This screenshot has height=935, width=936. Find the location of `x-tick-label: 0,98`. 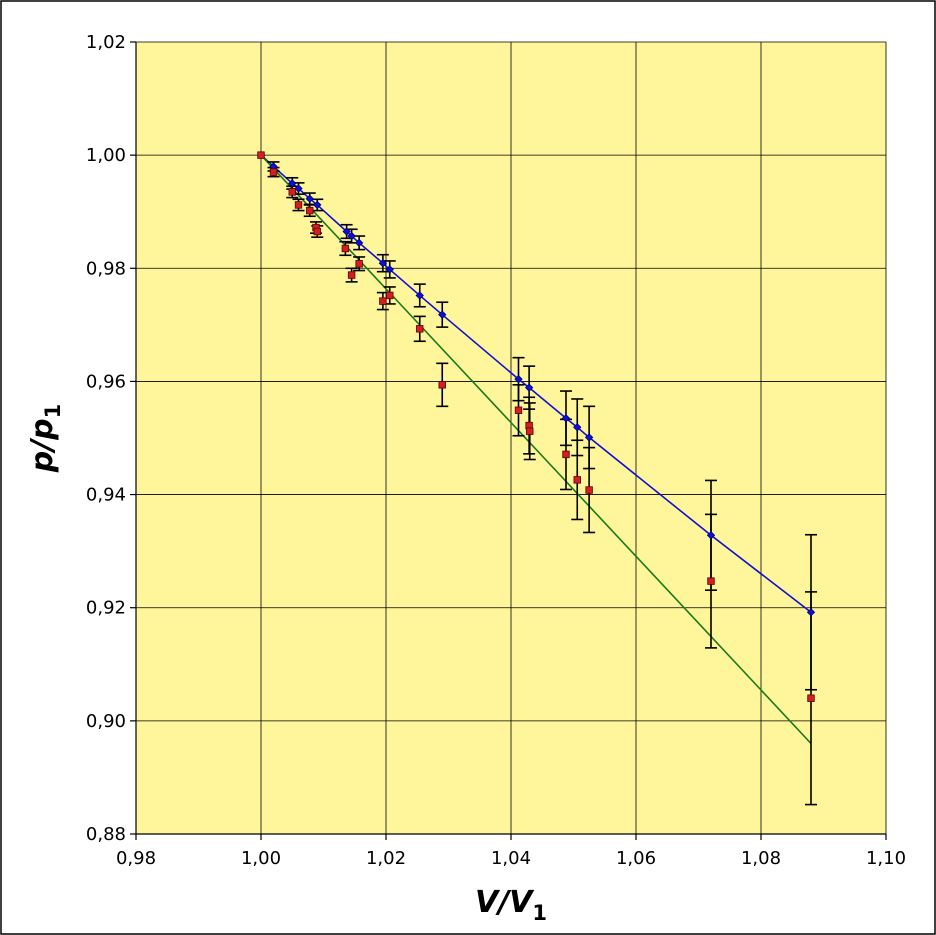

x-tick-label: 0,98 is located at coordinates (136, 858).